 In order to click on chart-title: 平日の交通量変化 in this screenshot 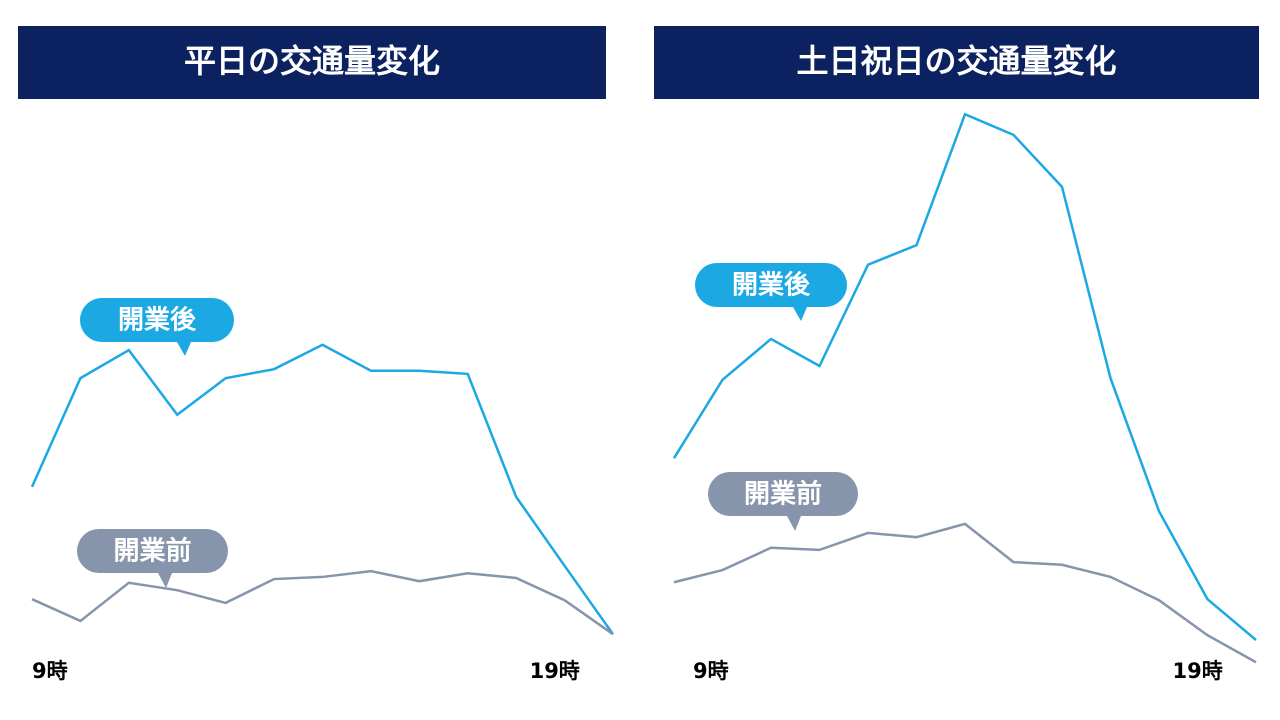, I will do `click(312, 61)`.